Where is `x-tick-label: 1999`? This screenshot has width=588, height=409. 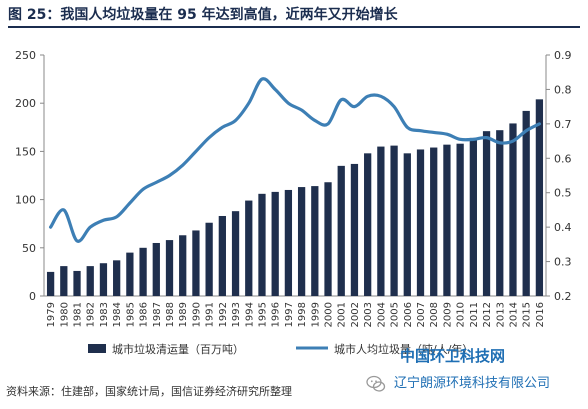 x-tick-label: 1999 is located at coordinates (315, 314).